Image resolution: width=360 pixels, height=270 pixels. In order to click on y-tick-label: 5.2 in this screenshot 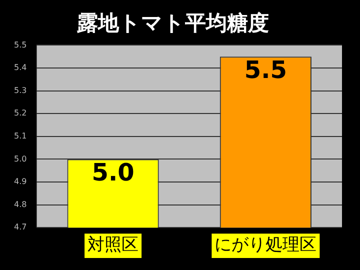, I will do `click(20, 113)`.